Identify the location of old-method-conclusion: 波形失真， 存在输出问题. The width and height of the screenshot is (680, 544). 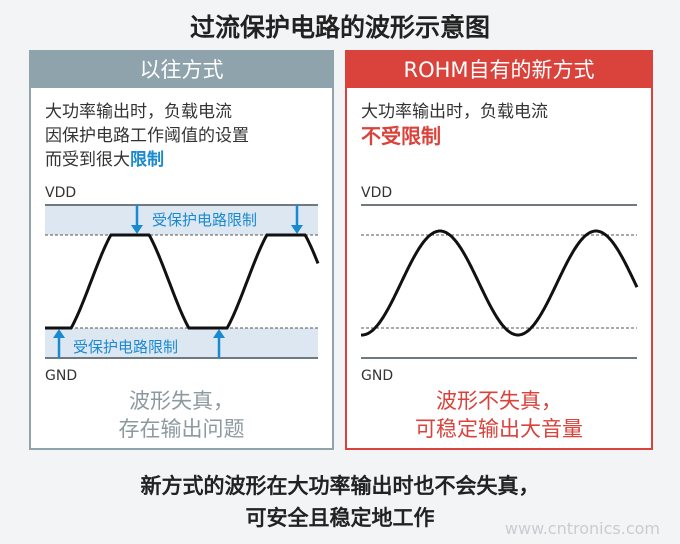
(181, 415).